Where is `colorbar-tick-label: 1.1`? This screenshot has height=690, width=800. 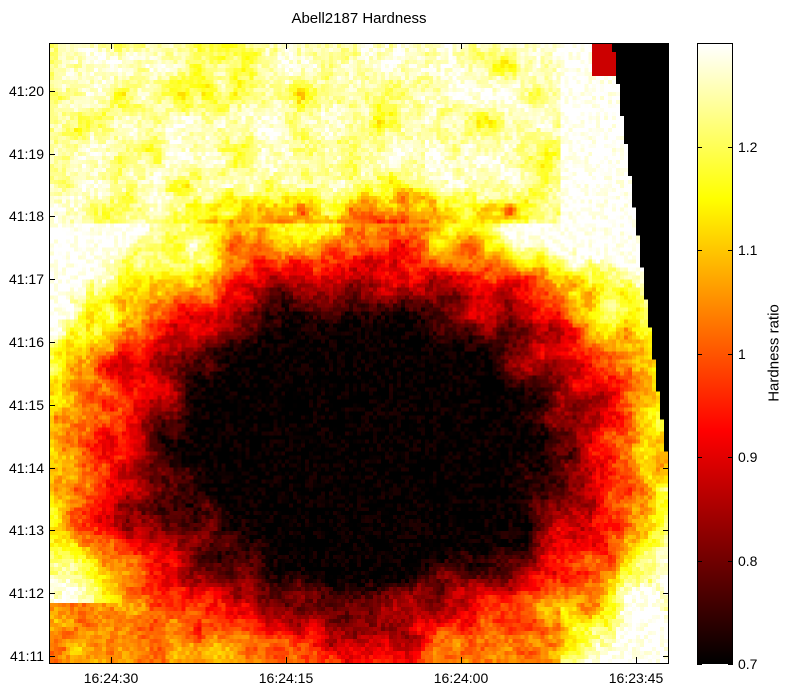 colorbar-tick-label: 1.1 is located at coordinates (748, 250).